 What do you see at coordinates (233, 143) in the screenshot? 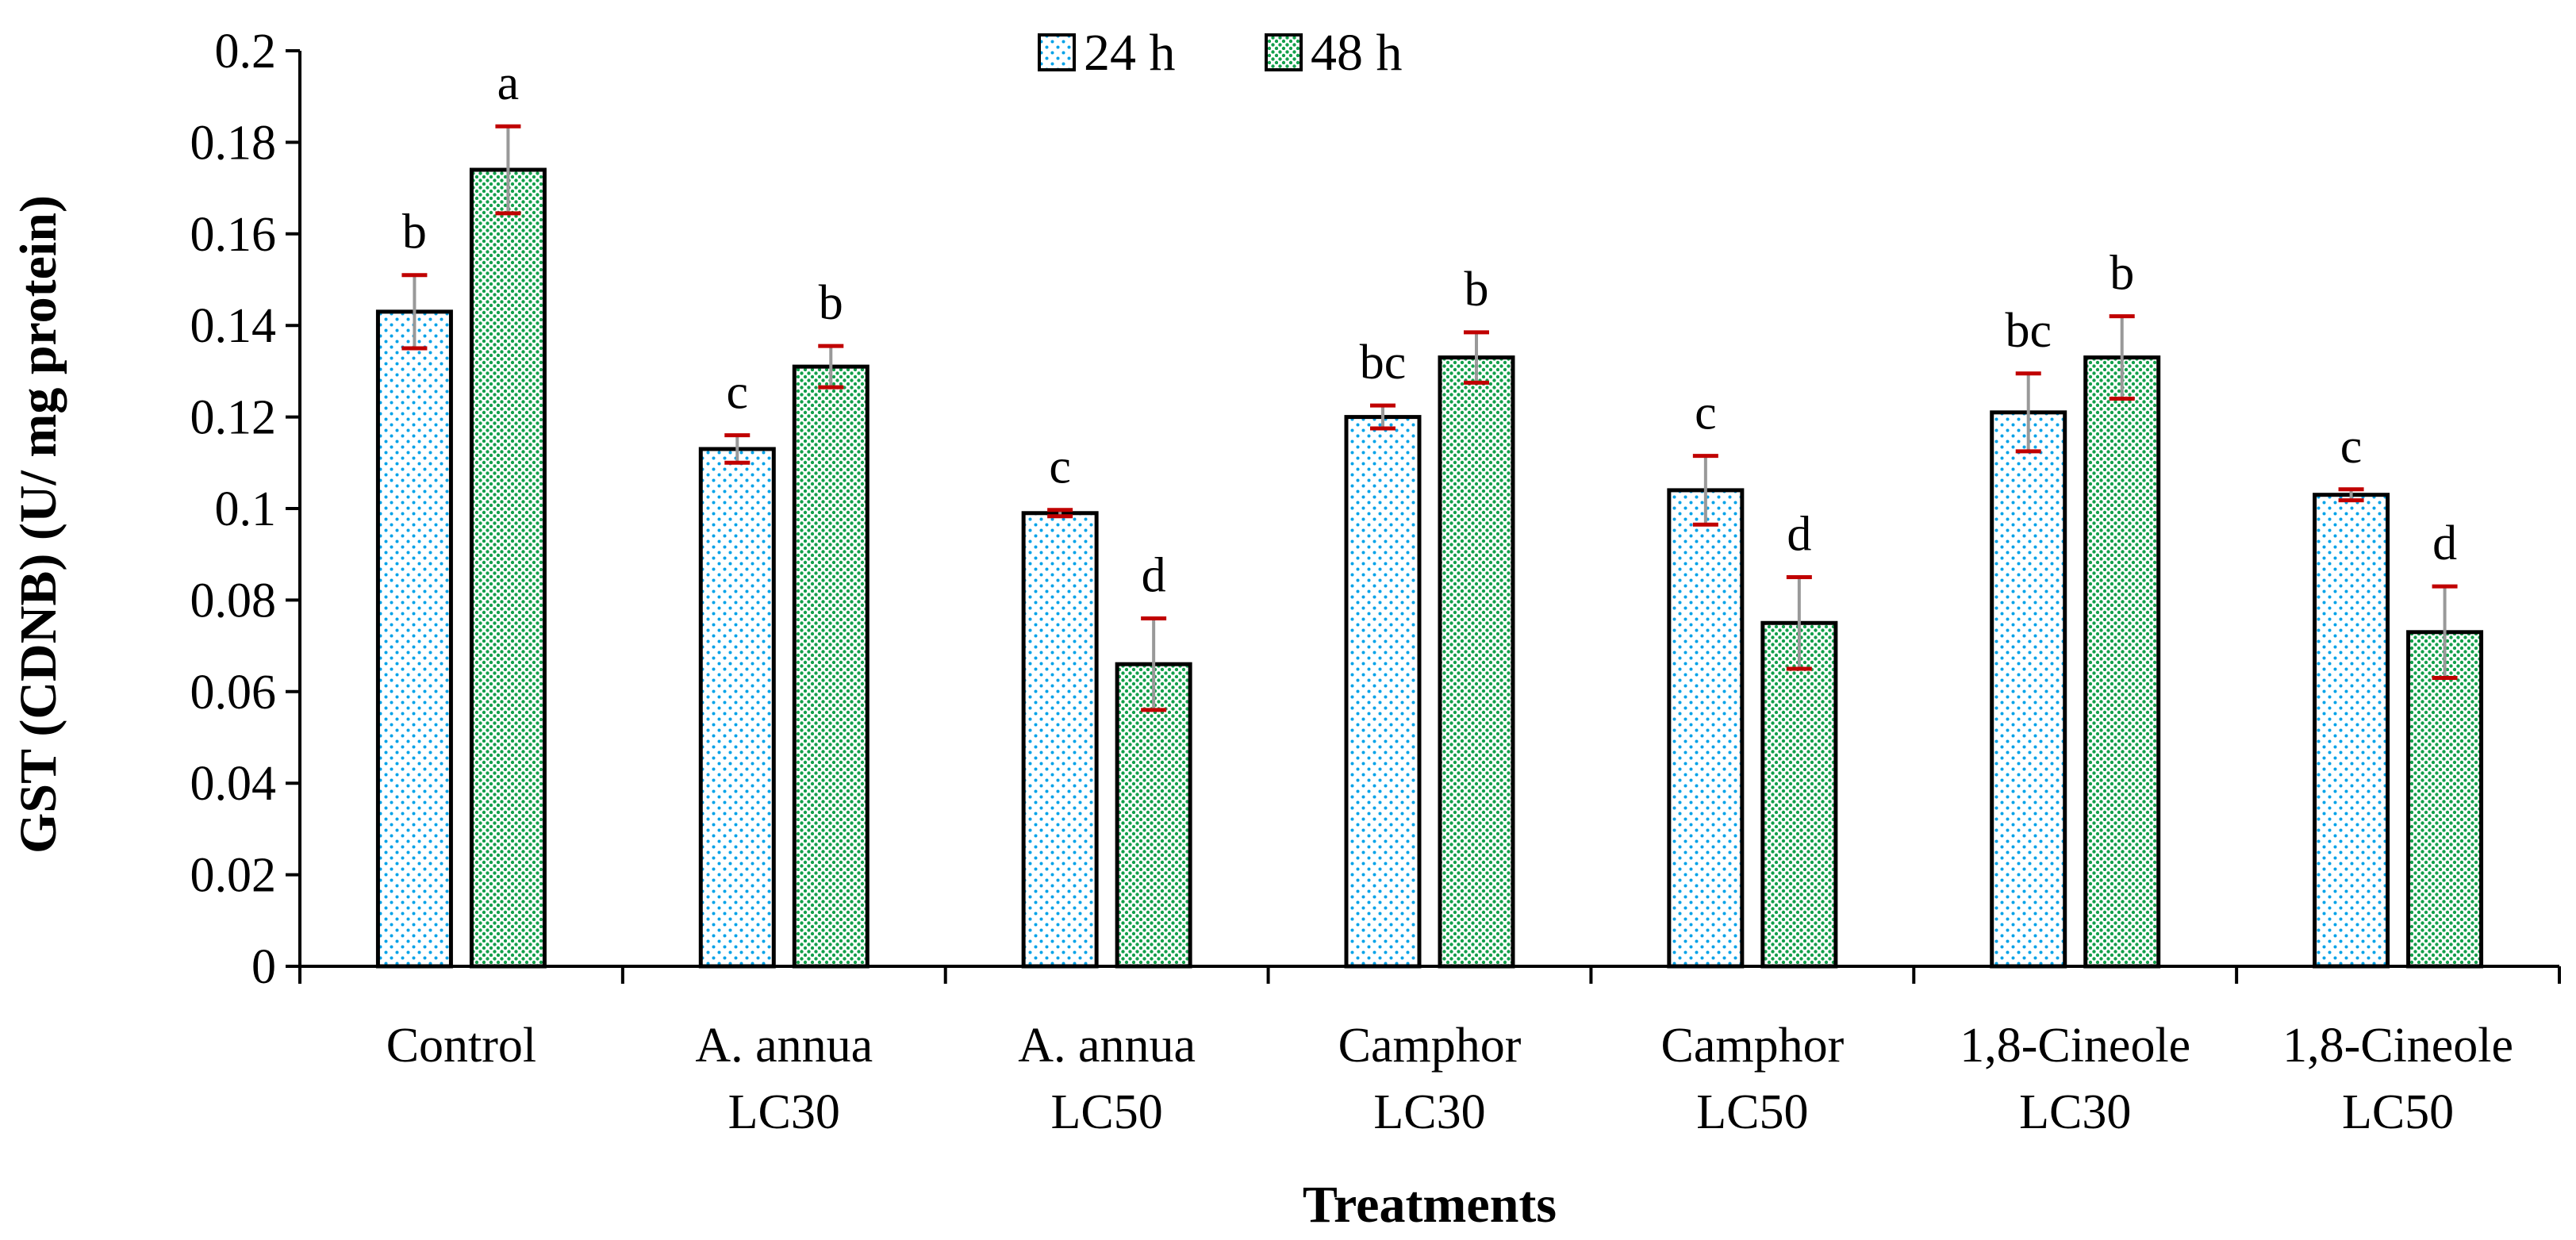
I see `y-tick-label: 0.18` at bounding box center [233, 143].